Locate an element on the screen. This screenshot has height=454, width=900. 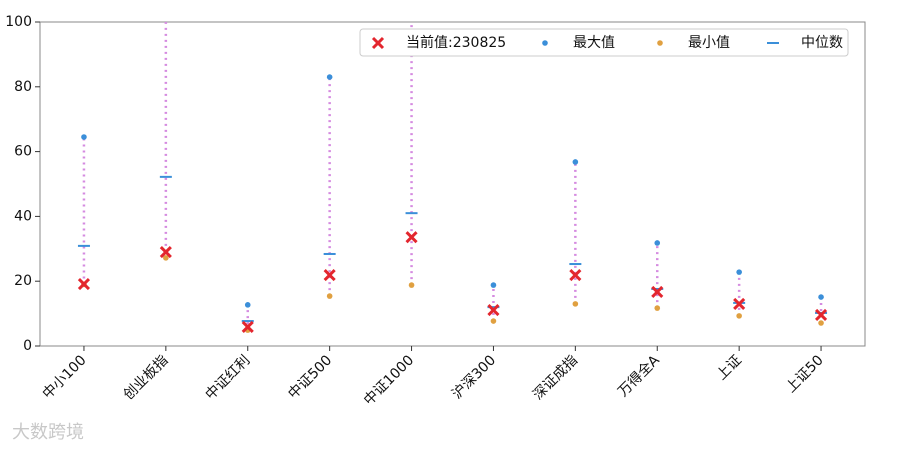
legend-label: 最小值 is located at coordinates (709, 43).